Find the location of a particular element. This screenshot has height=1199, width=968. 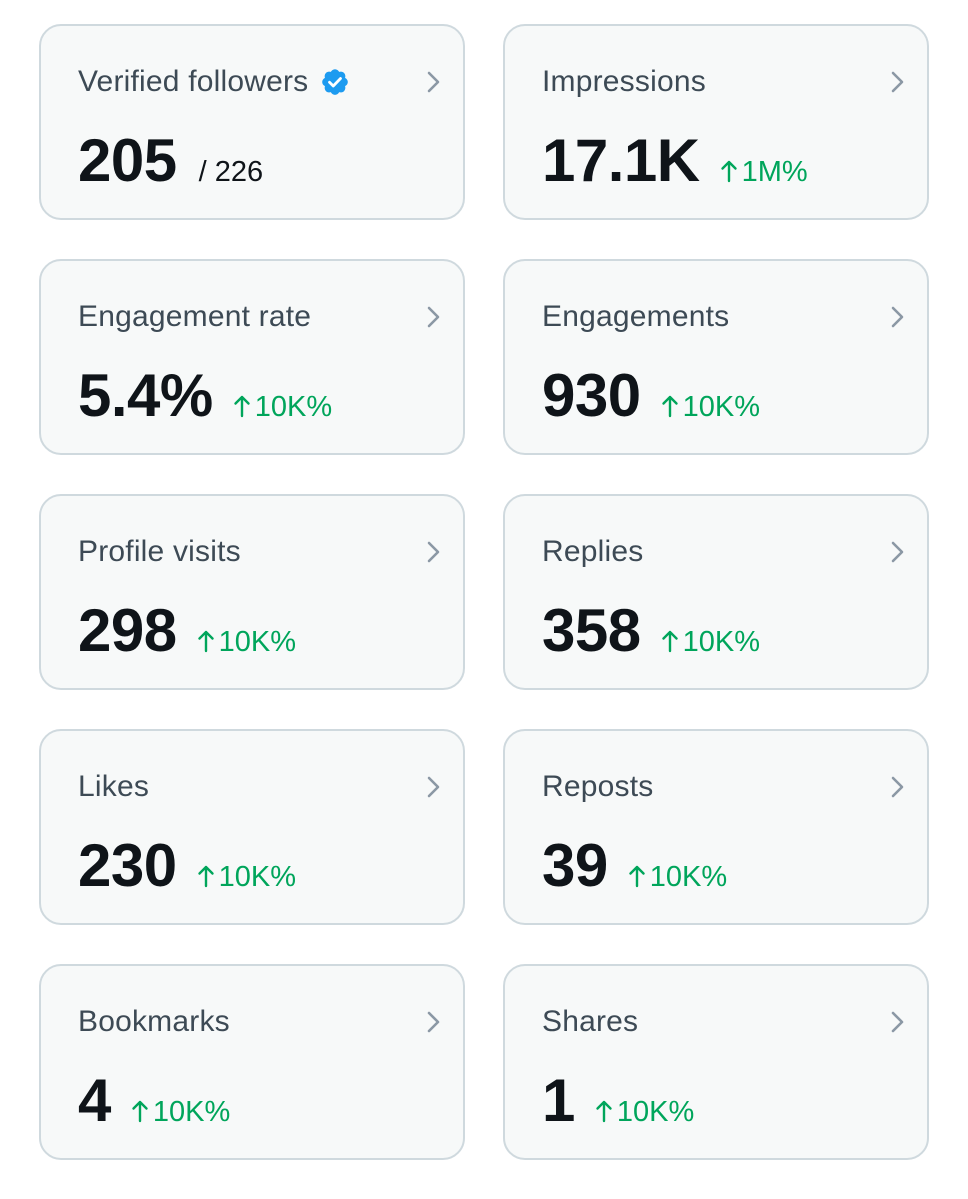

card-label: Replies is located at coordinates (593, 551).